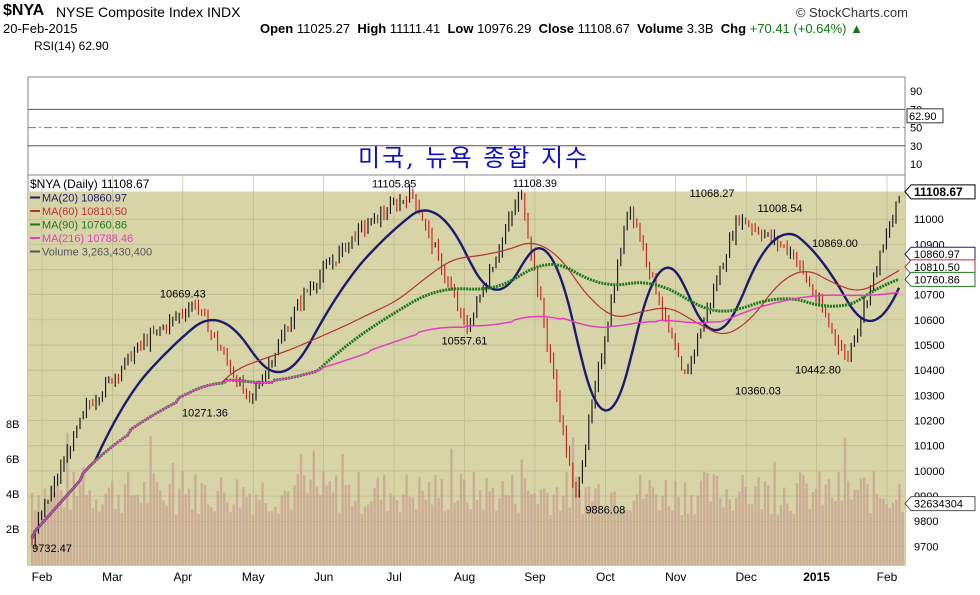 This screenshot has height=595, width=980. I want to click on price-annotation: 10360.03, so click(758, 391).